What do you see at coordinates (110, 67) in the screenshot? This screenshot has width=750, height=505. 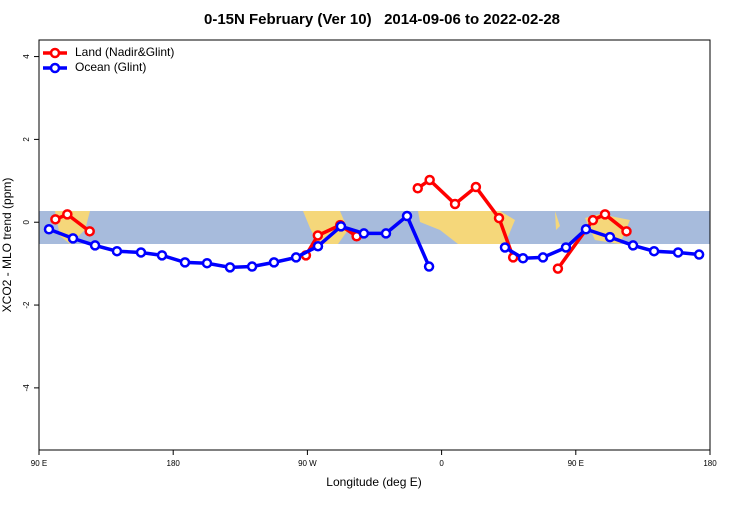 I see `legend-label: Ocean (Glint)` at bounding box center [110, 67].